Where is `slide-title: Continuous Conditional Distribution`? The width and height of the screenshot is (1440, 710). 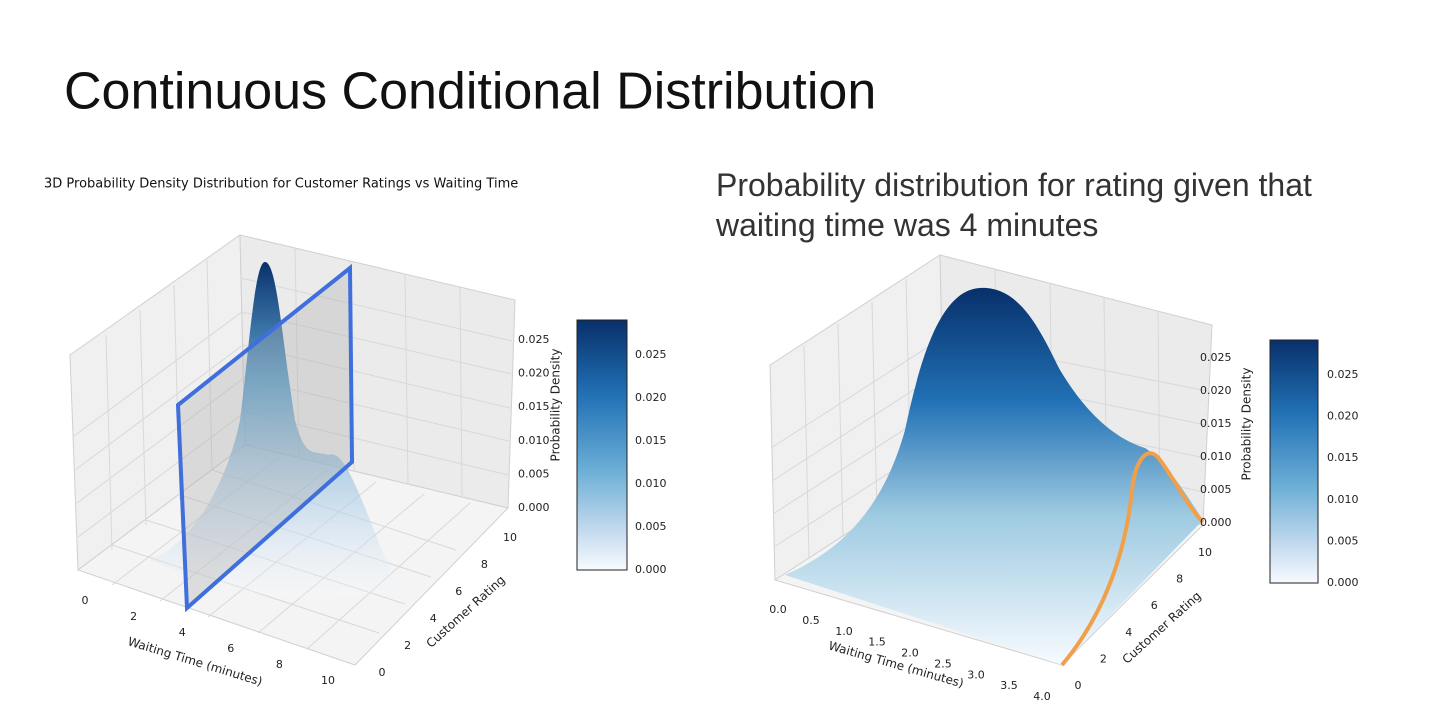 slide-title: Continuous Conditional Distribution is located at coordinates (470, 92).